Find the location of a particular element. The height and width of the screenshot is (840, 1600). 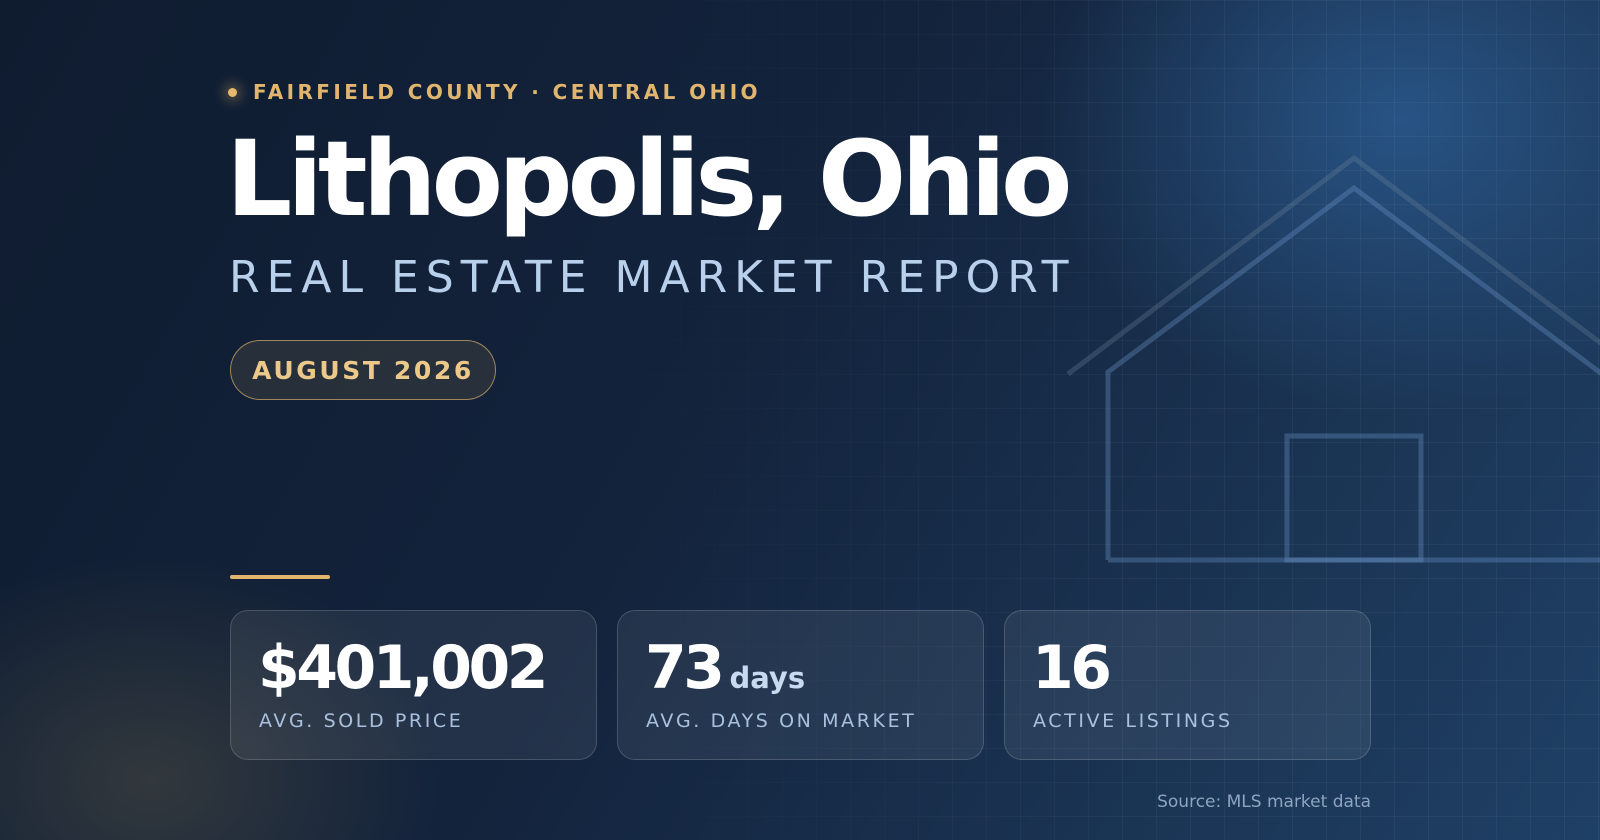

stat-label: AVG. DAYS ON MARKET is located at coordinates (781, 721).